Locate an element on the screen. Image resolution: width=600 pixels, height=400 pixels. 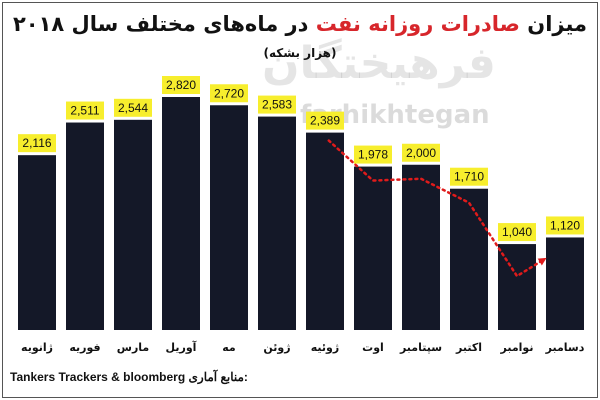
title-prefix: میزان is located at coordinates (553, 24).